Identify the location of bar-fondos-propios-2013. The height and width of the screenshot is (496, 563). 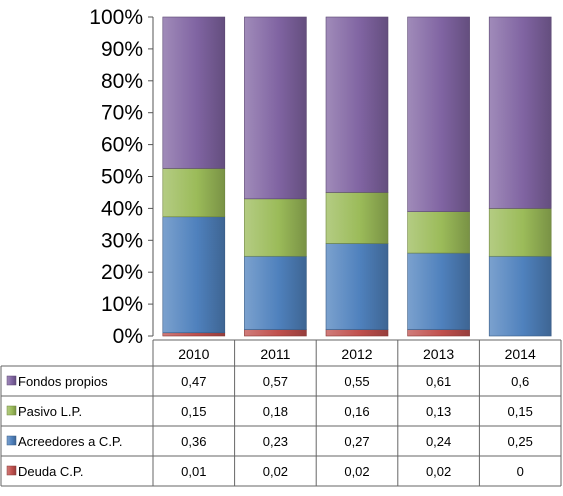
(438, 114).